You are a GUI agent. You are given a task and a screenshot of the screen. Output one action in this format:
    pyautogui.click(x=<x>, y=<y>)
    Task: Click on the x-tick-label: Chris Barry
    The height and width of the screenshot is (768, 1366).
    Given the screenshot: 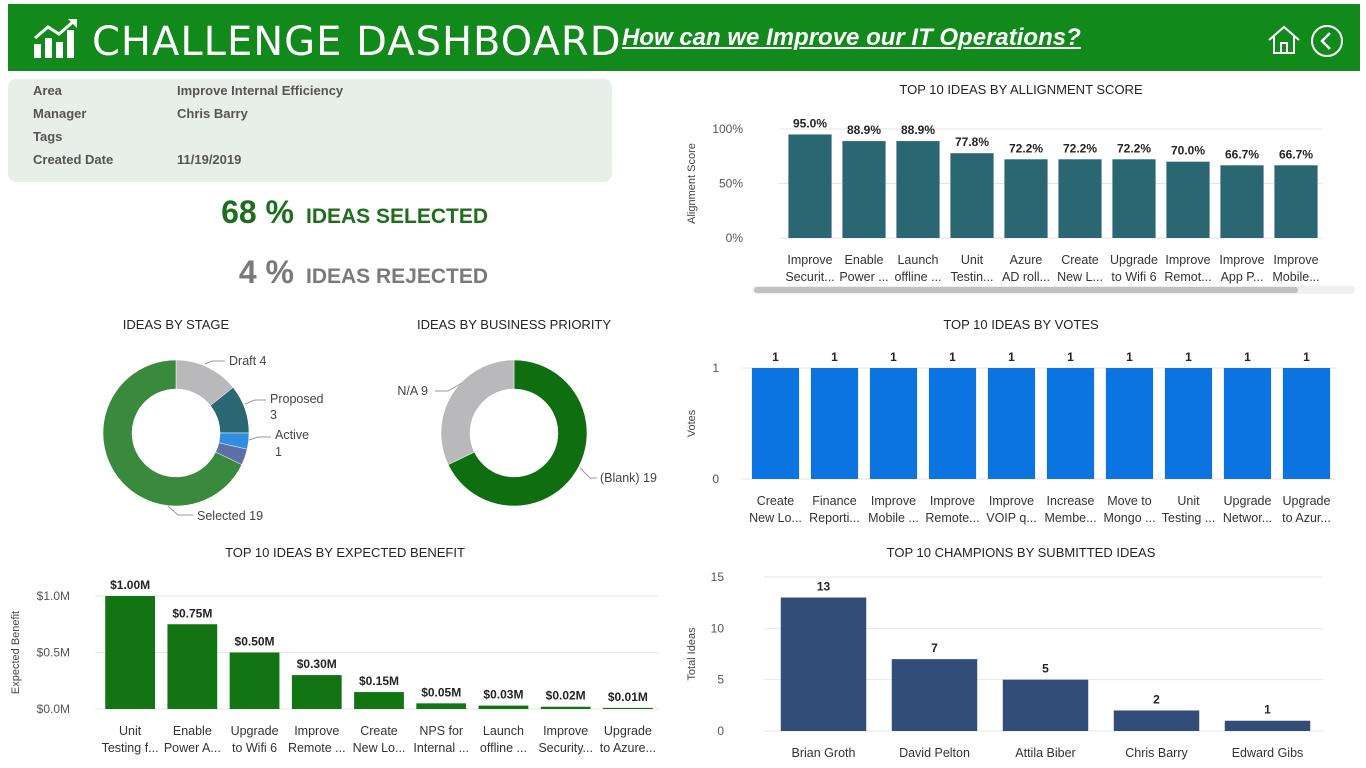 What is the action you would take?
    pyautogui.click(x=1156, y=753)
    